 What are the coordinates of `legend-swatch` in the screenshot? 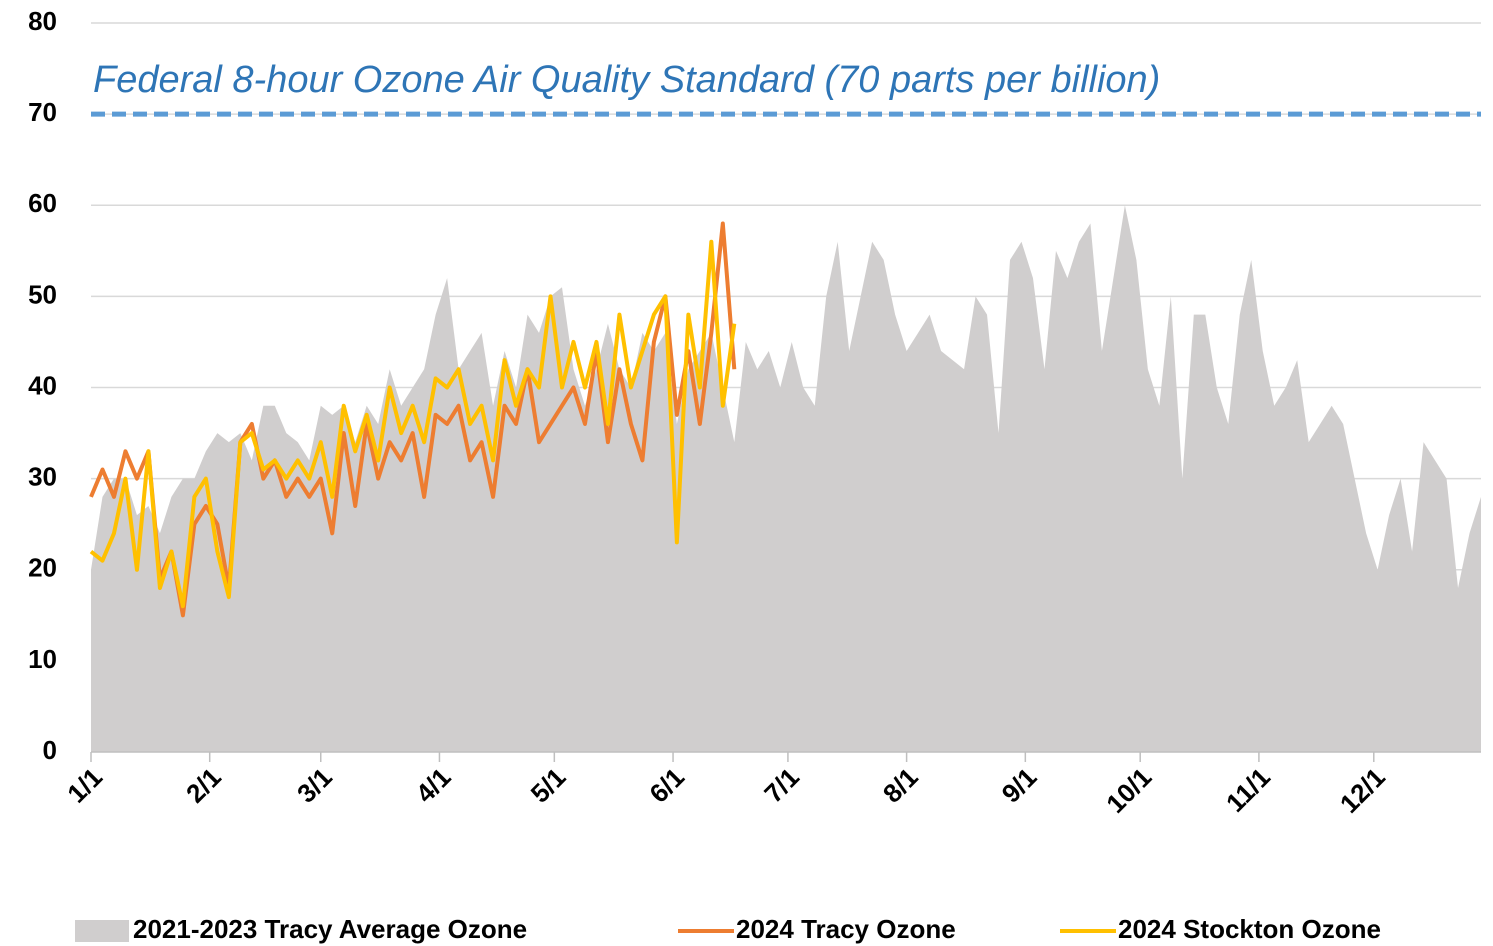 It's located at (102, 931).